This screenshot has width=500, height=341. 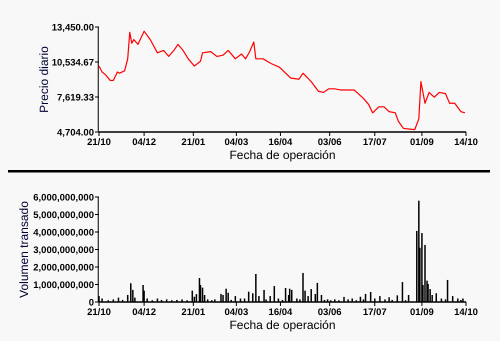 I want to click on y-axis-title: Precio diario, so click(x=44, y=79).